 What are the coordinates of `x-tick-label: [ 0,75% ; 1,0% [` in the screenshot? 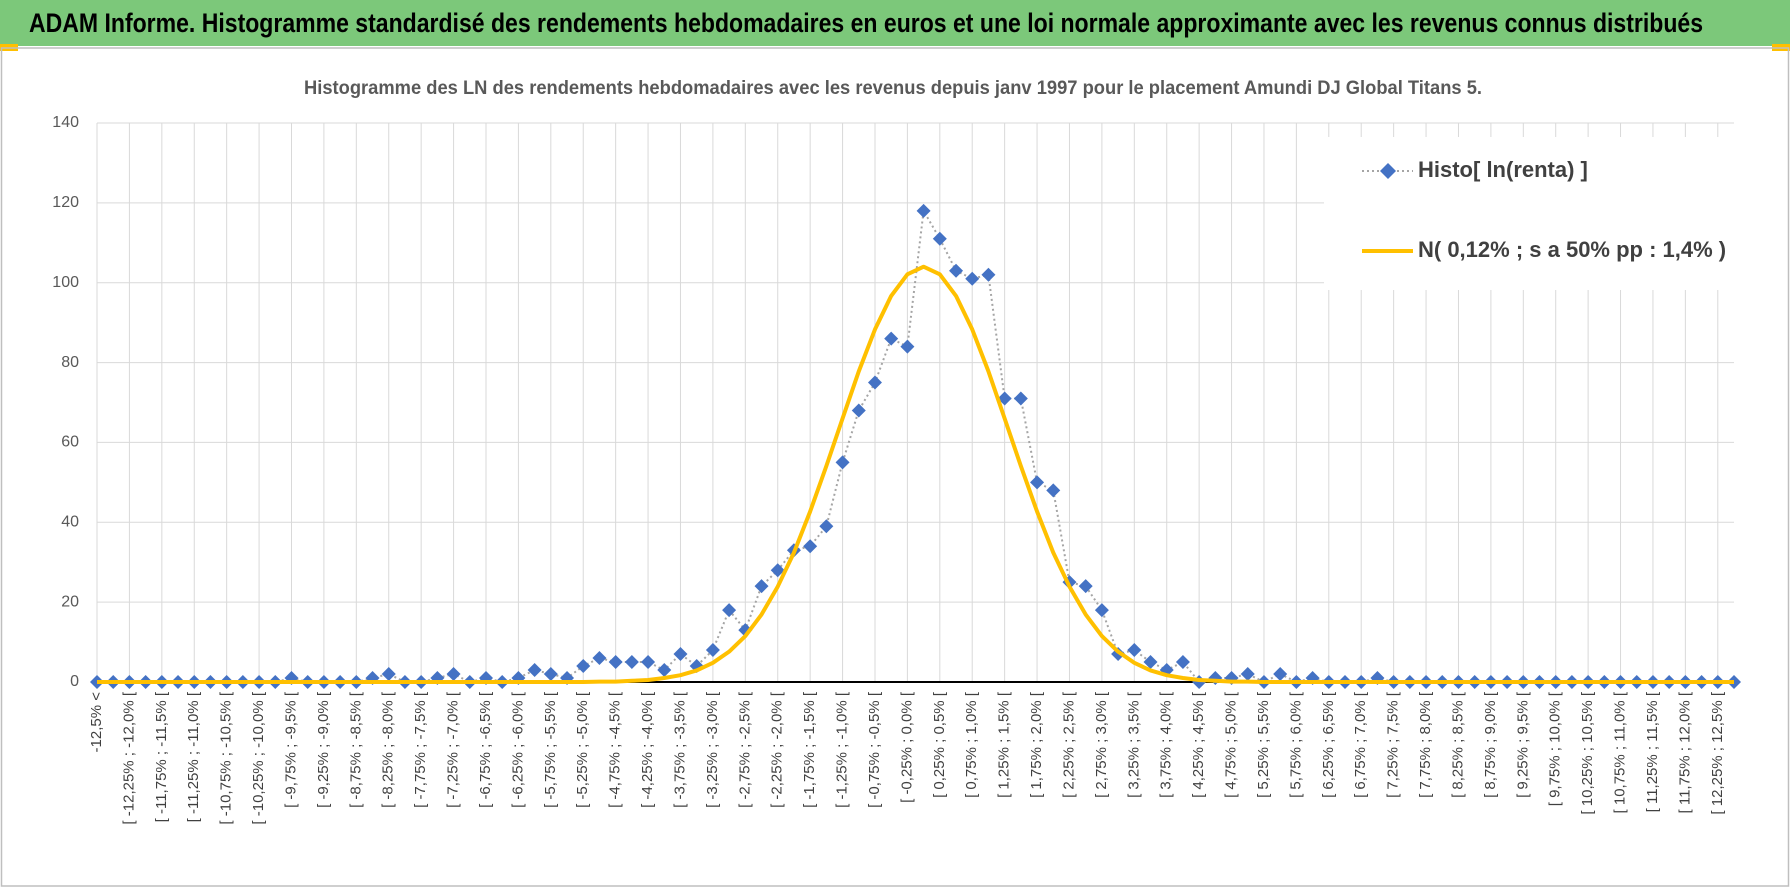 It's located at (971, 744).